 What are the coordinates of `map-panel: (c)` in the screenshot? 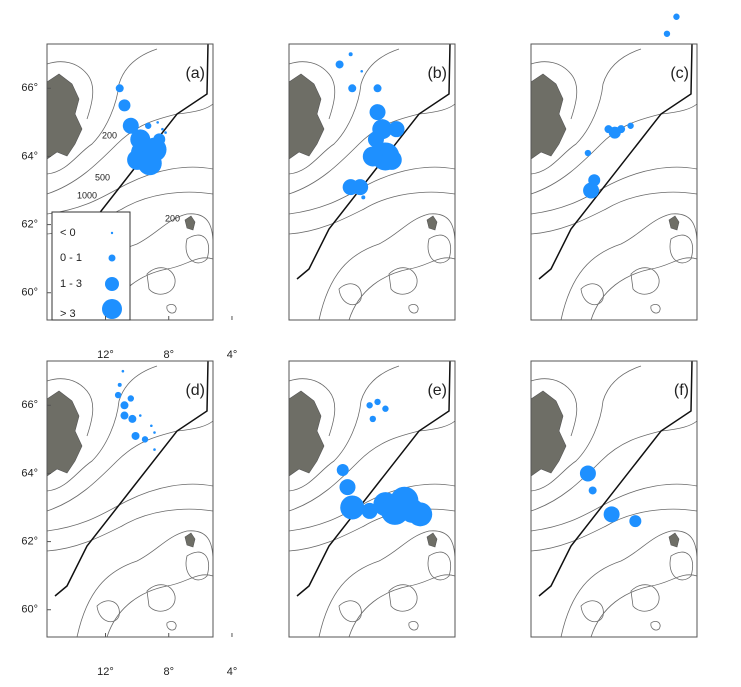 It's located at (614, 167).